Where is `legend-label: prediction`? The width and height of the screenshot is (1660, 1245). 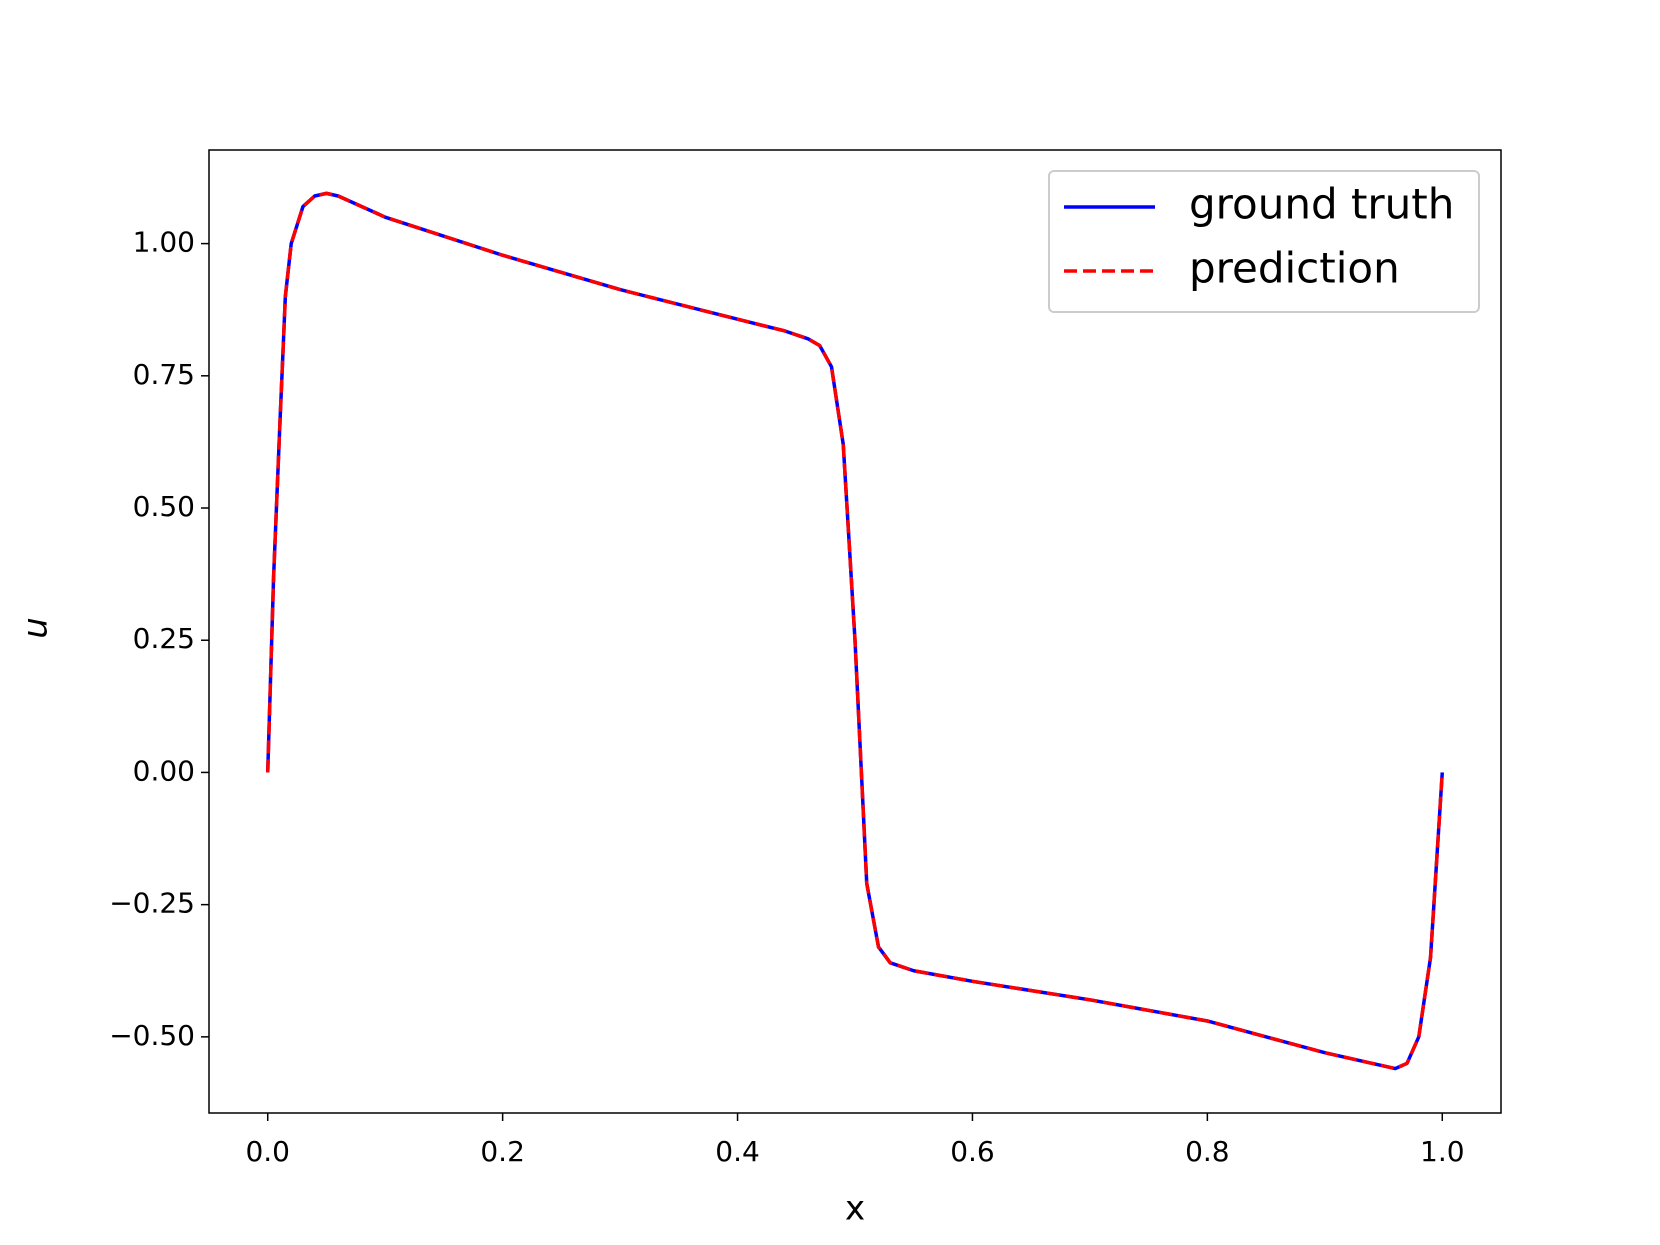 legend-label: prediction is located at coordinates (1294, 268).